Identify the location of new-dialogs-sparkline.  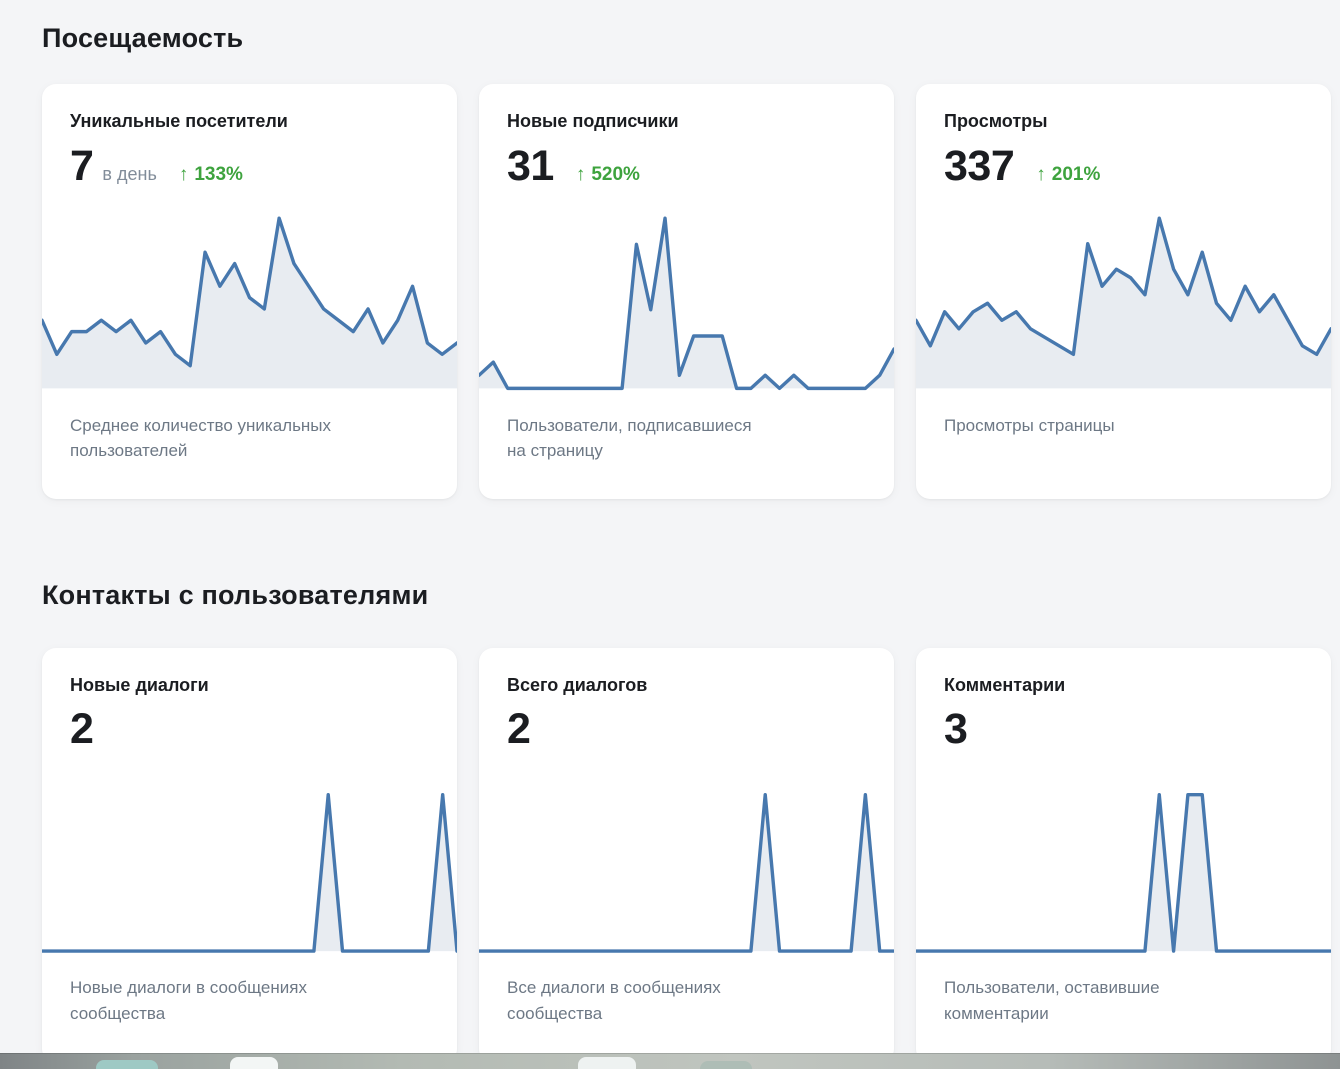
(249, 874).